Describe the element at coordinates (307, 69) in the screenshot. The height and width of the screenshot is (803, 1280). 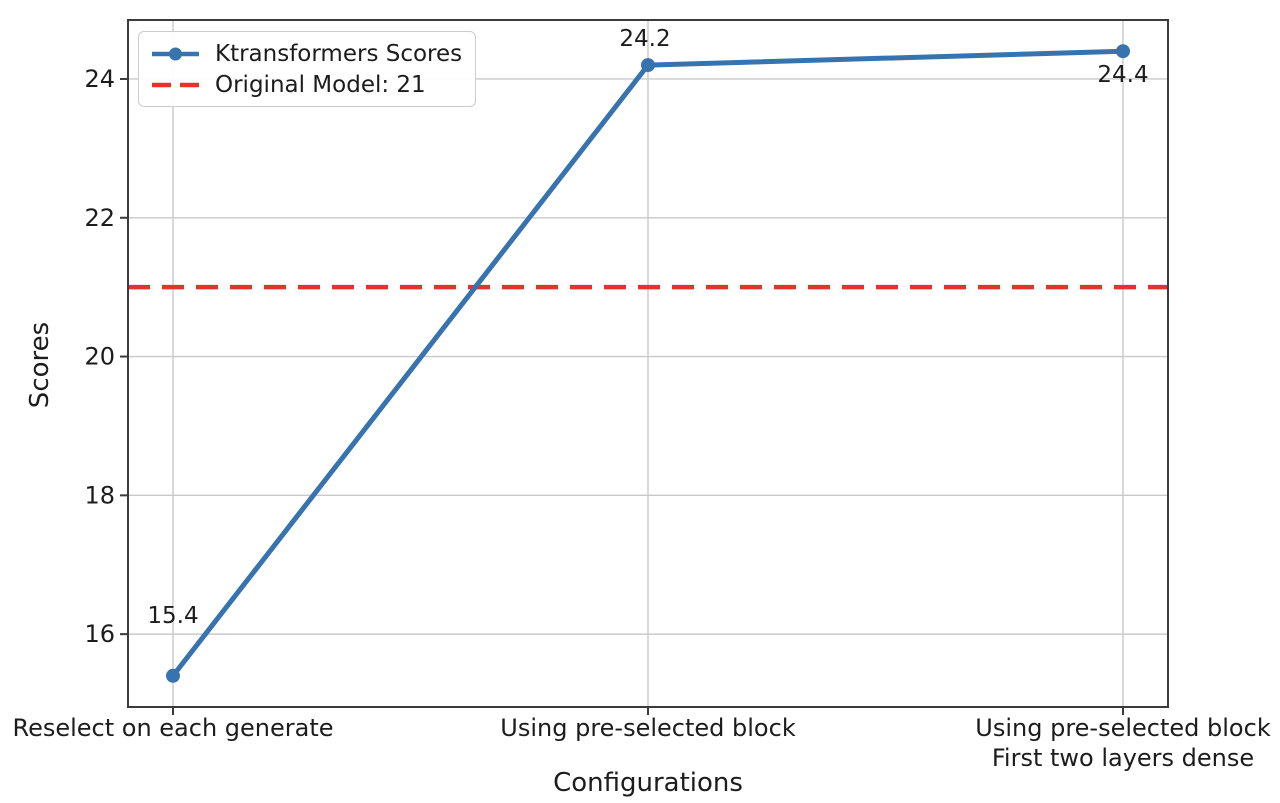
I see `legend: Ktransformers Scores Original Model: 21` at that location.